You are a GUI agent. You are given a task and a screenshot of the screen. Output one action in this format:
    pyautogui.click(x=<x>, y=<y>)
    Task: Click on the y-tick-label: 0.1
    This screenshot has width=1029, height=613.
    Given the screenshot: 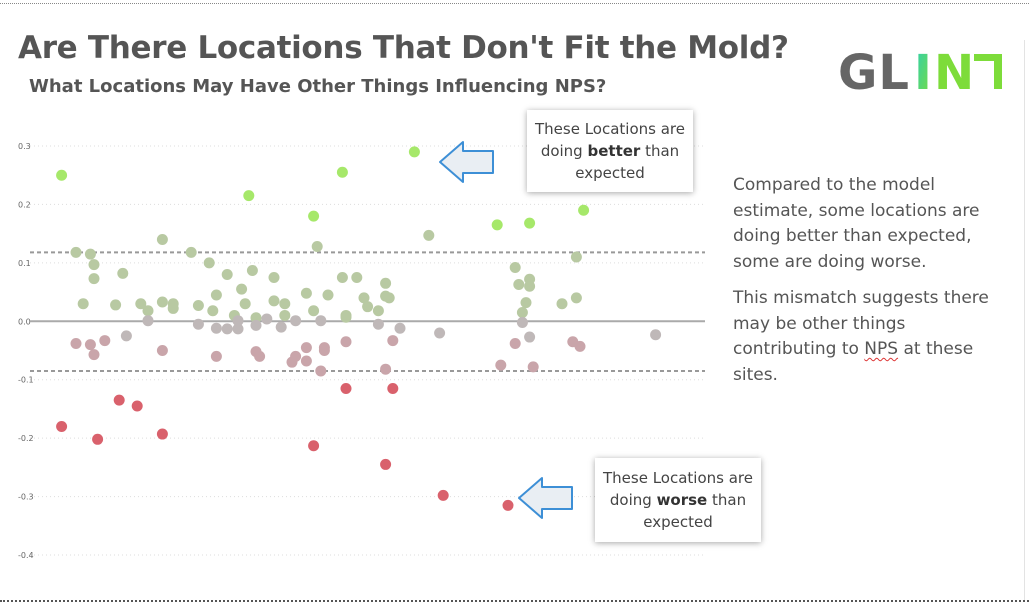 What is the action you would take?
    pyautogui.click(x=24, y=263)
    